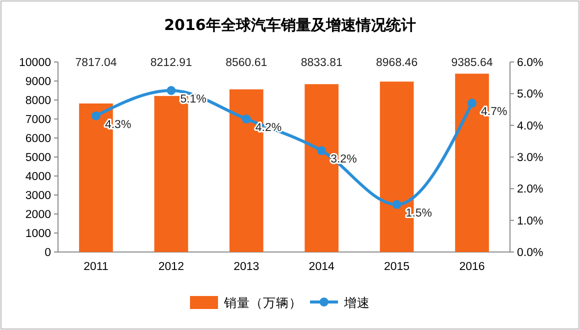 This screenshot has height=330, width=580. What do you see at coordinates (472, 267) in the screenshot?
I see `x-tick-label: 2016` at bounding box center [472, 267].